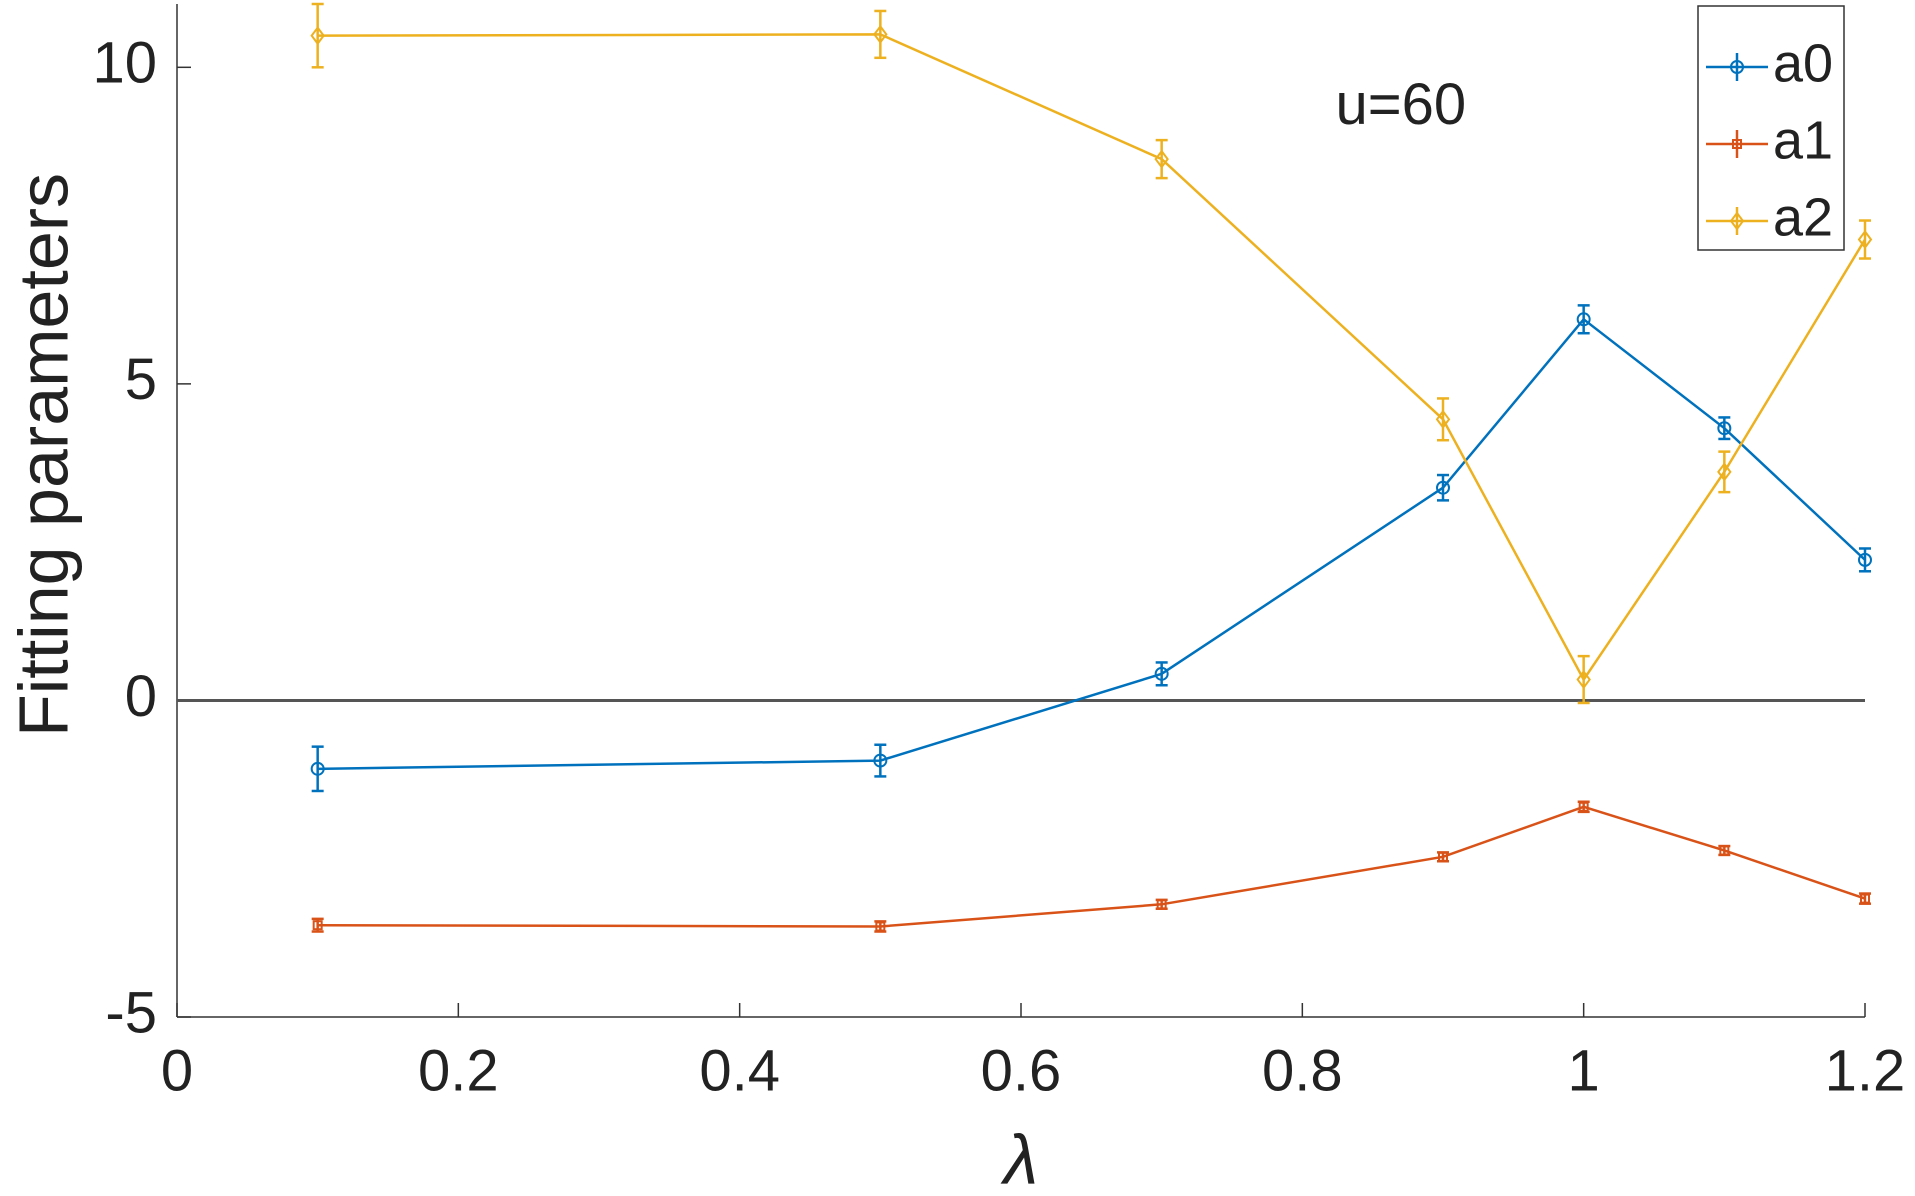 The width and height of the screenshot is (1915, 1196). What do you see at coordinates (739, 1070) in the screenshot?
I see `x-tick-label: 0.4` at bounding box center [739, 1070].